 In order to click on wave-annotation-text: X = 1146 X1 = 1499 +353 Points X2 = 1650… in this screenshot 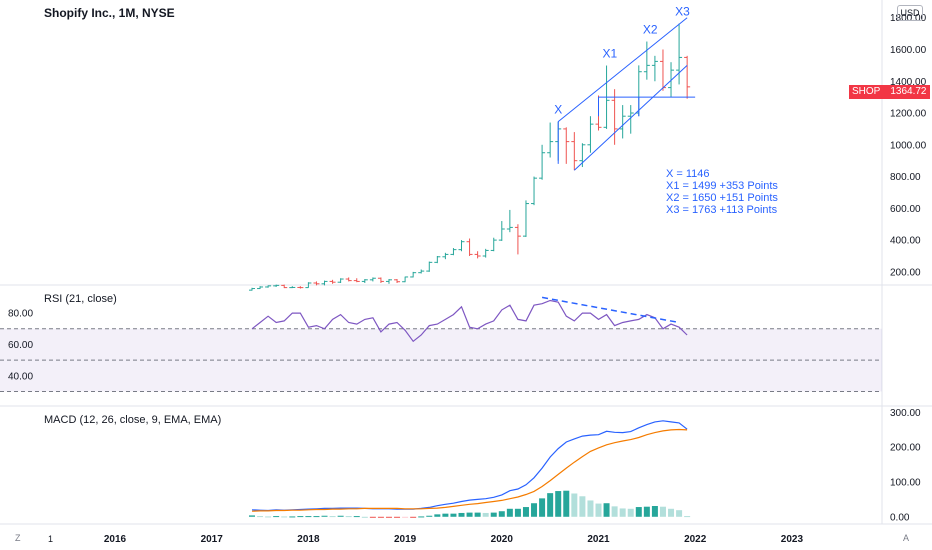, I will do `click(722, 192)`.